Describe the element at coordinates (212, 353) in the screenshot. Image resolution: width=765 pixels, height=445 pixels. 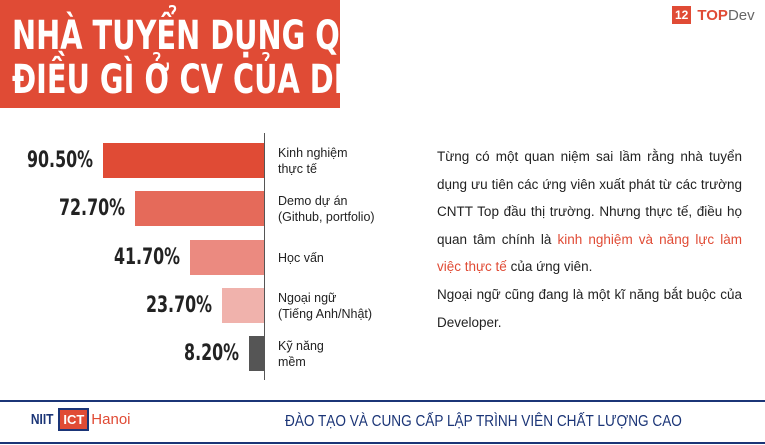
I see `data-label: 8.20%` at that location.